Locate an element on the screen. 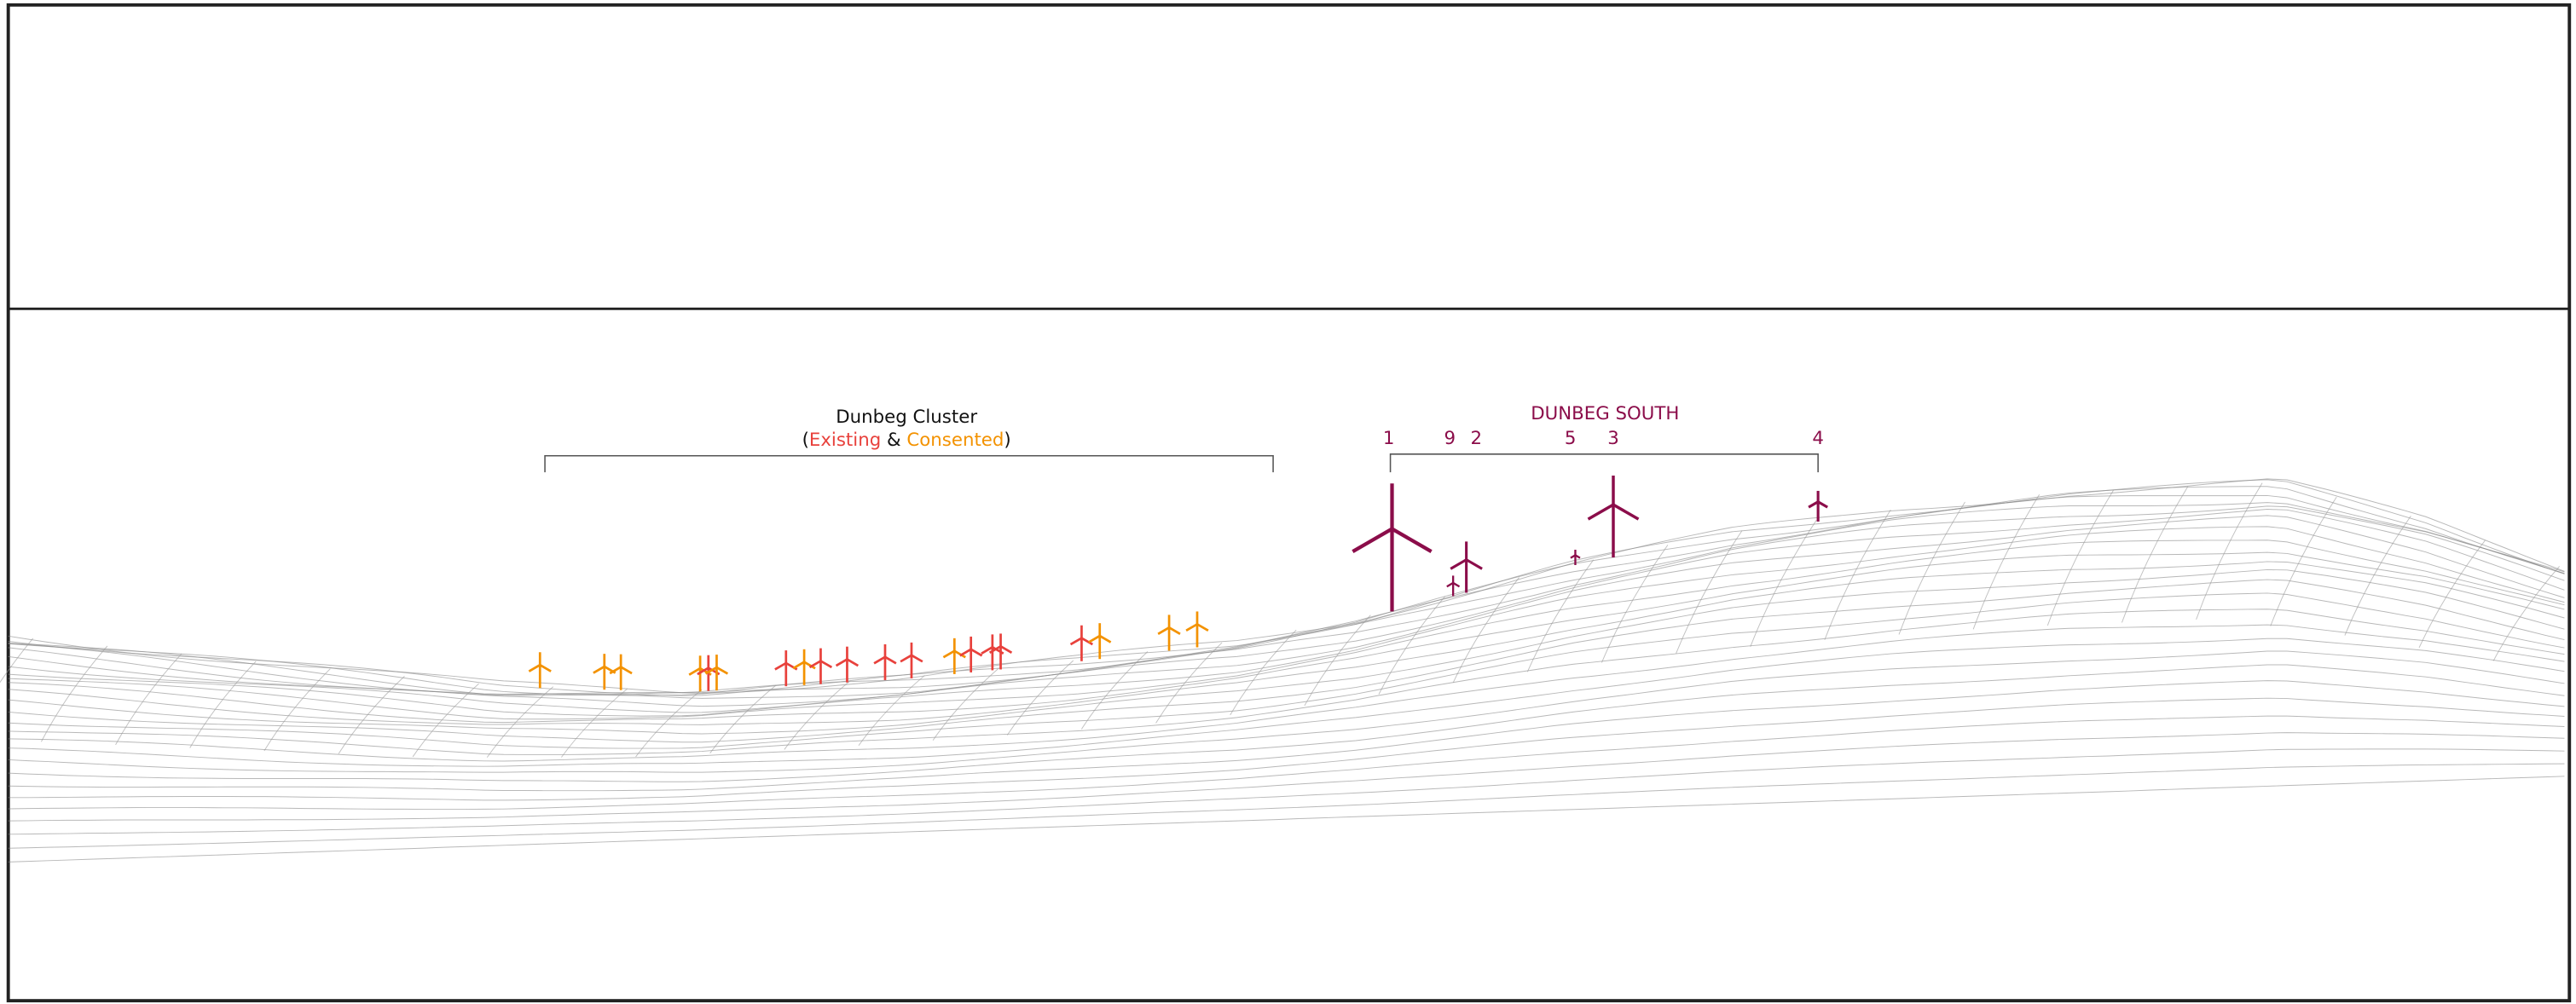 This screenshot has width=2576, height=1004. turbine-number: 5 is located at coordinates (1571, 439).